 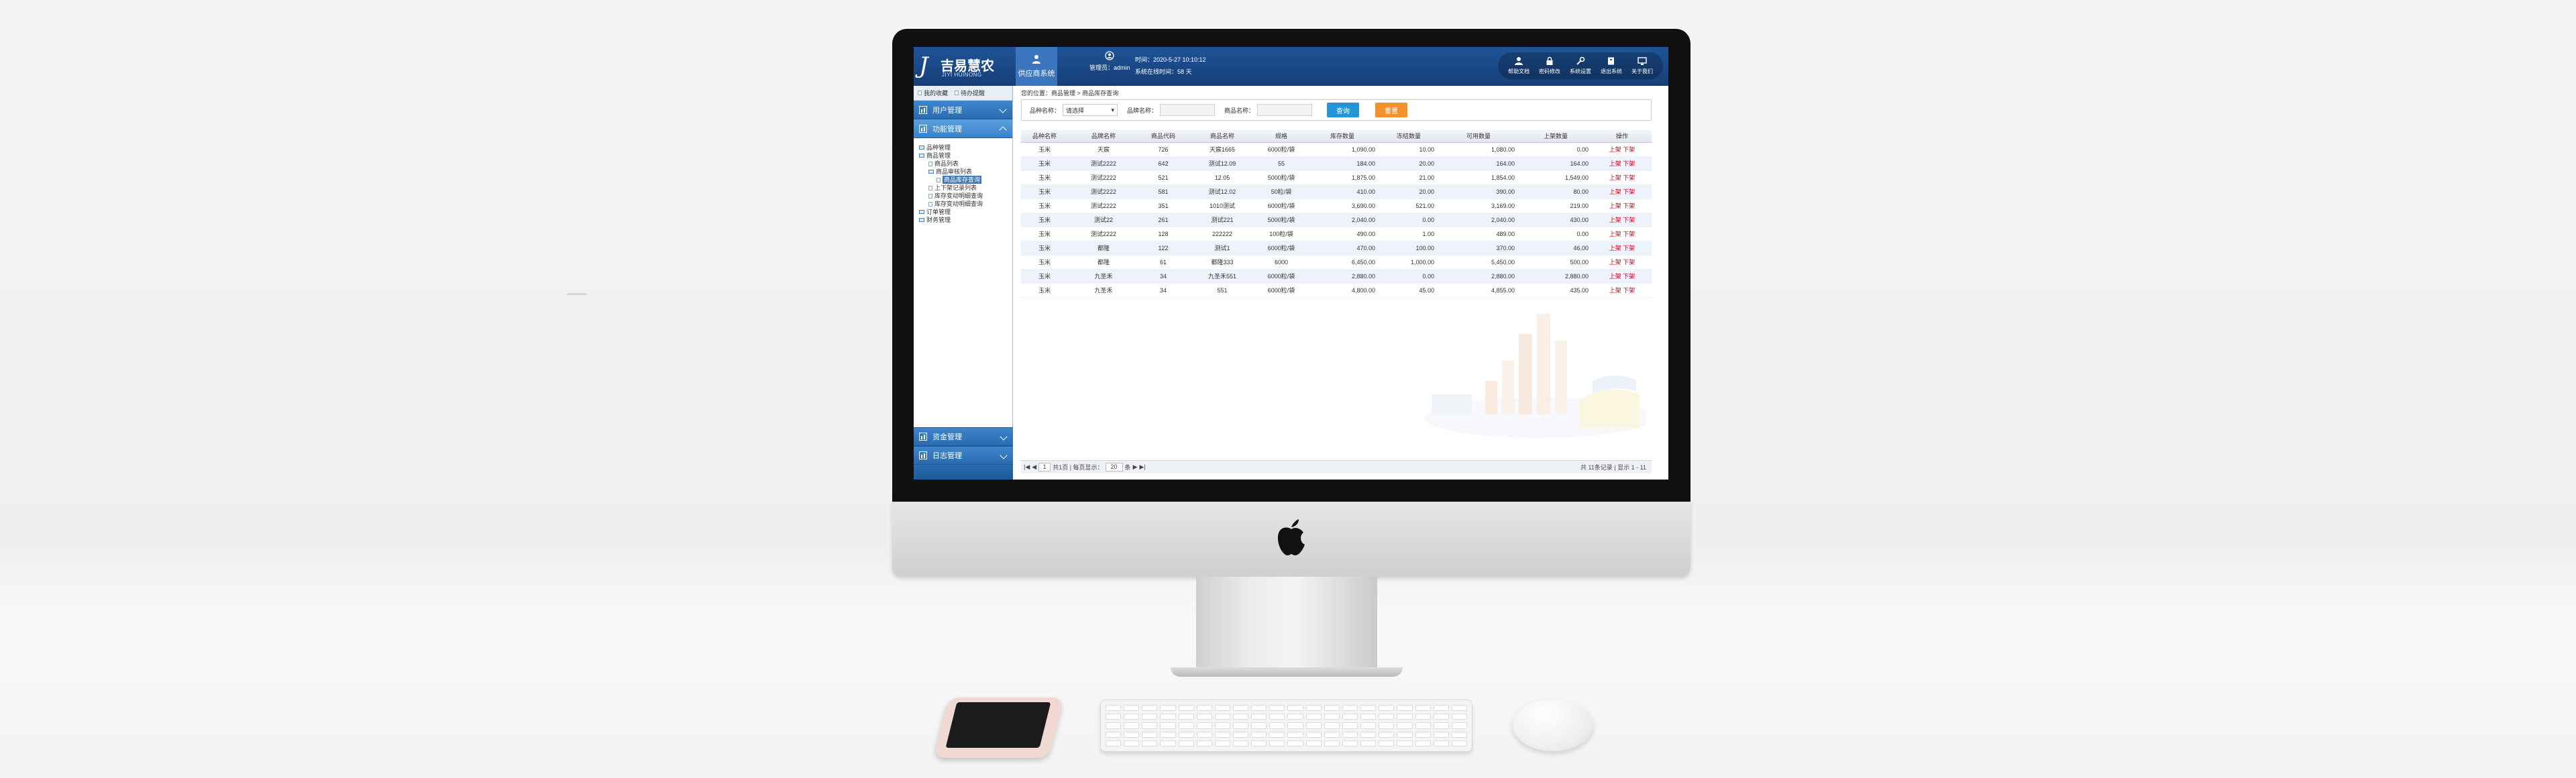 What do you see at coordinates (965, 204) in the screenshot?
I see `tree-item-stock-change-2: 库存变动明细查询` at bounding box center [965, 204].